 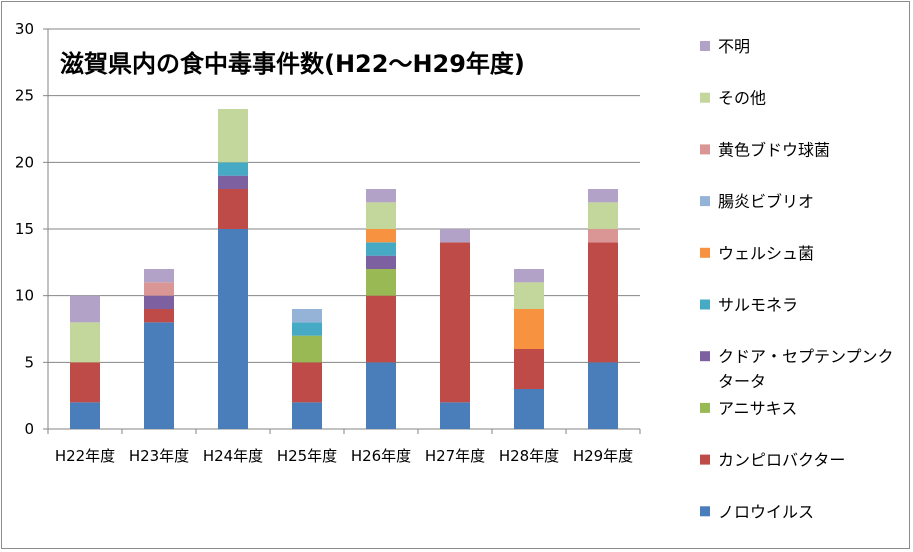 What do you see at coordinates (806, 369) in the screenshot?
I see `legend-label: クドア・セプテンプンクタータ` at bounding box center [806, 369].